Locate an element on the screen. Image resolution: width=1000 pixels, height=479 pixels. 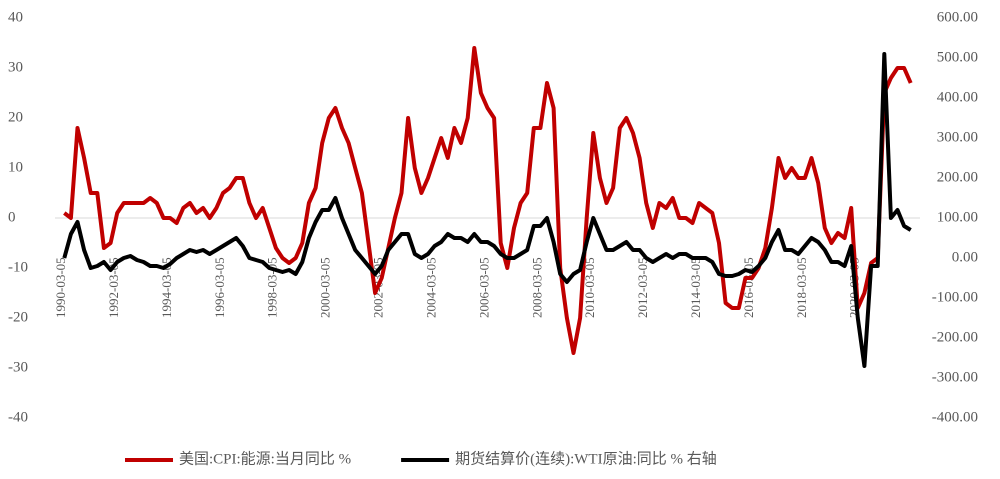
legend-label: 美国:CPI:能源:当月同比 % is located at coordinates (265, 458).